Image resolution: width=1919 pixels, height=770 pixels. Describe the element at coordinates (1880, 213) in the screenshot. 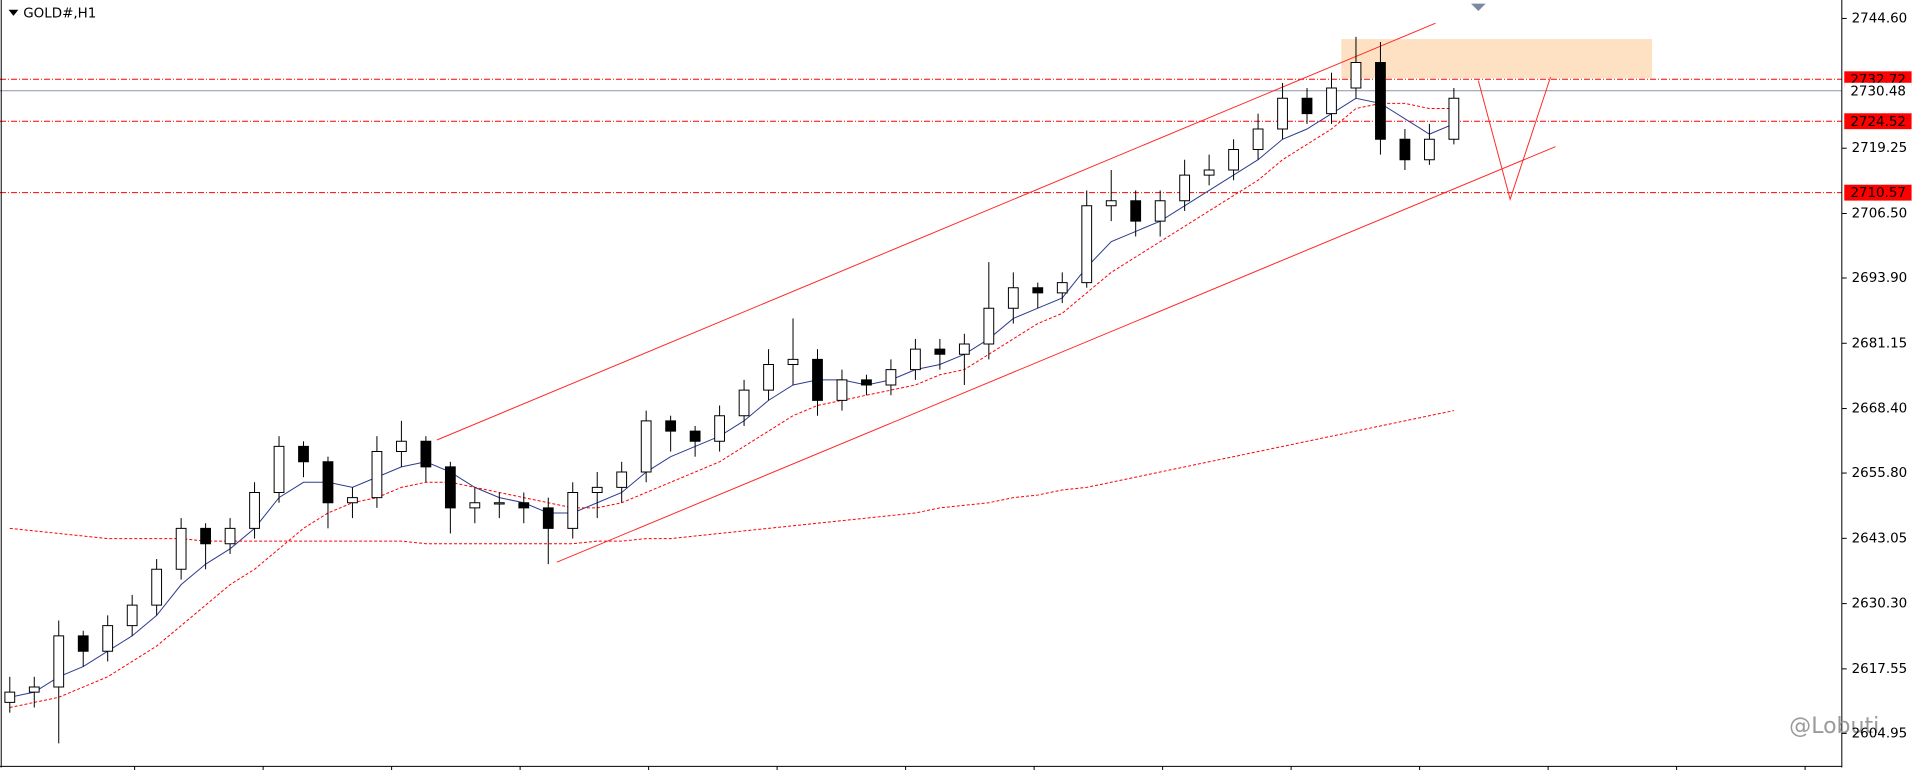

I see `y-tick-label: 2706.50` at that location.